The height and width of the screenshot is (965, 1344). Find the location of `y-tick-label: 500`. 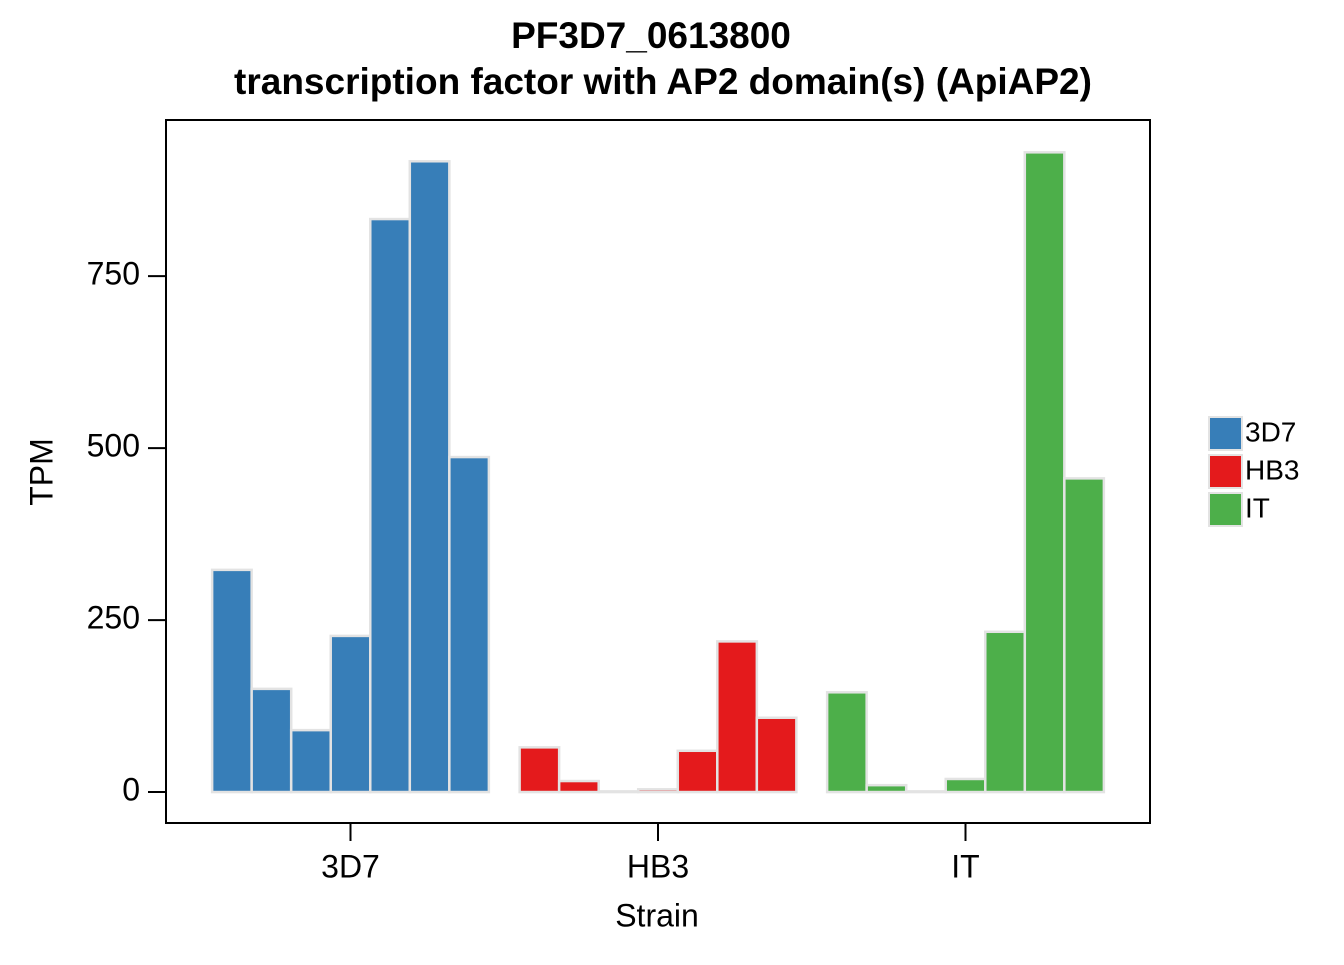

y-tick-label: 500 is located at coordinates (113, 446).